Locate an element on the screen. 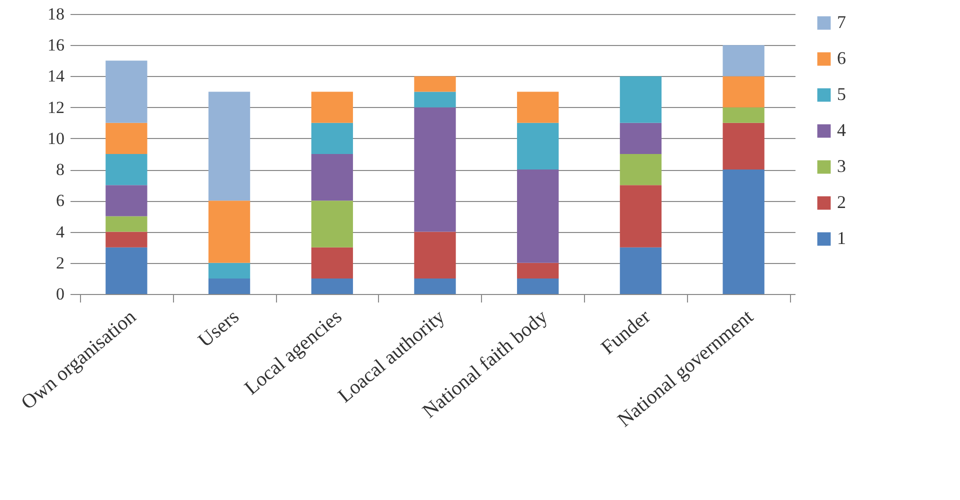 Image resolution: width=960 pixels, height=500 pixels. x-tick-label: Users is located at coordinates (219, 329).